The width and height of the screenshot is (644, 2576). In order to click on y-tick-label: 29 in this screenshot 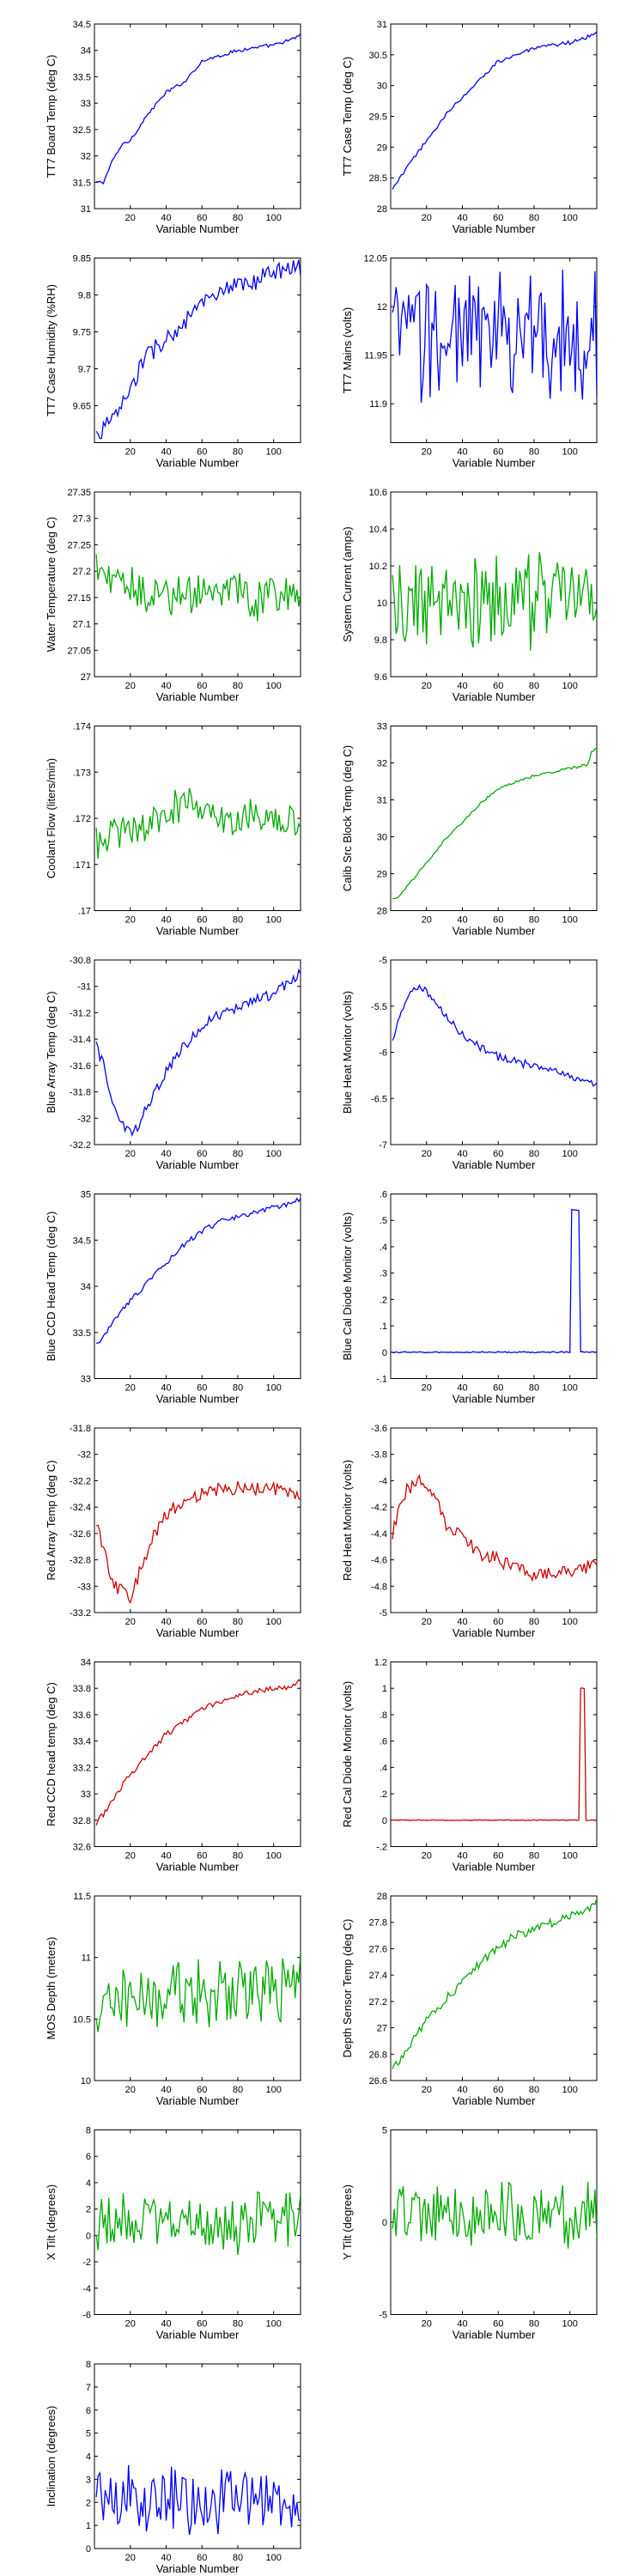, I will do `click(382, 875)`.